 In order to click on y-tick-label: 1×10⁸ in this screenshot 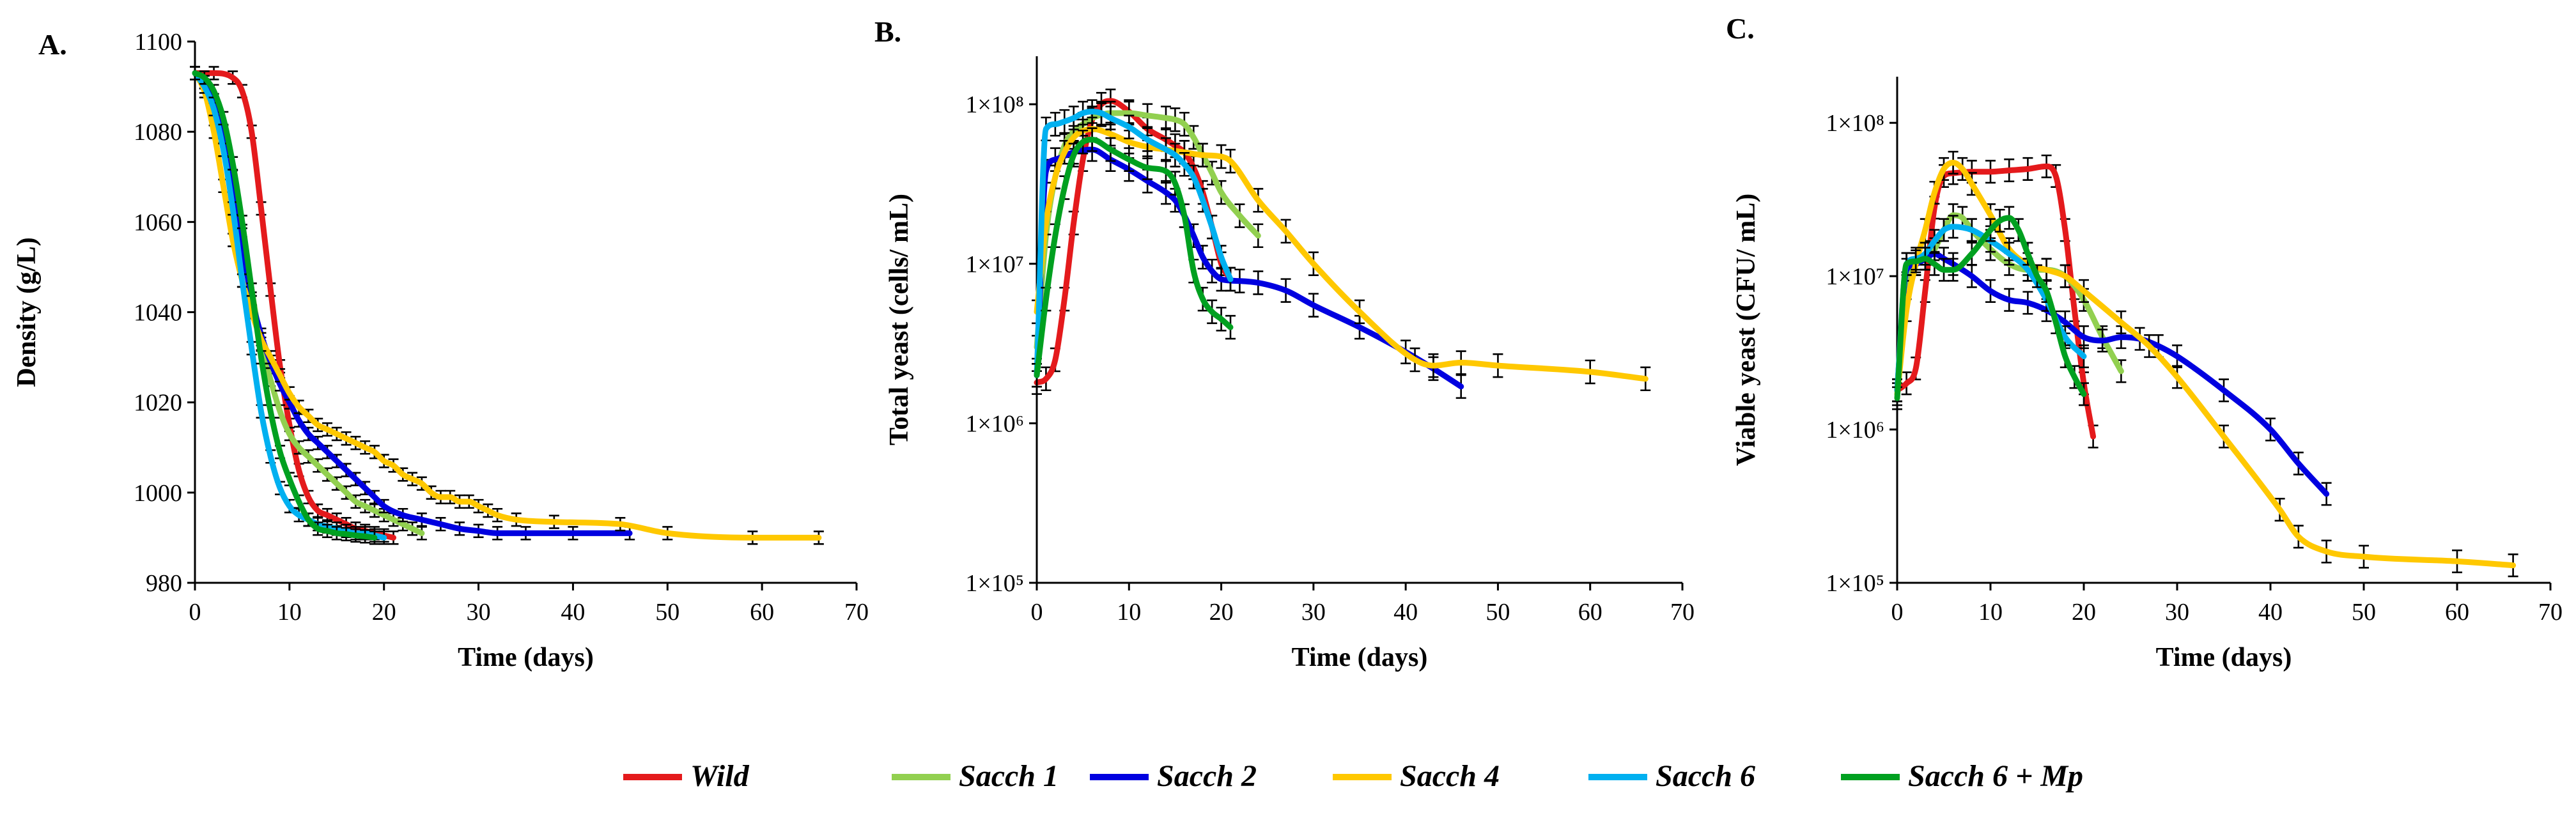, I will do `click(1855, 124)`.